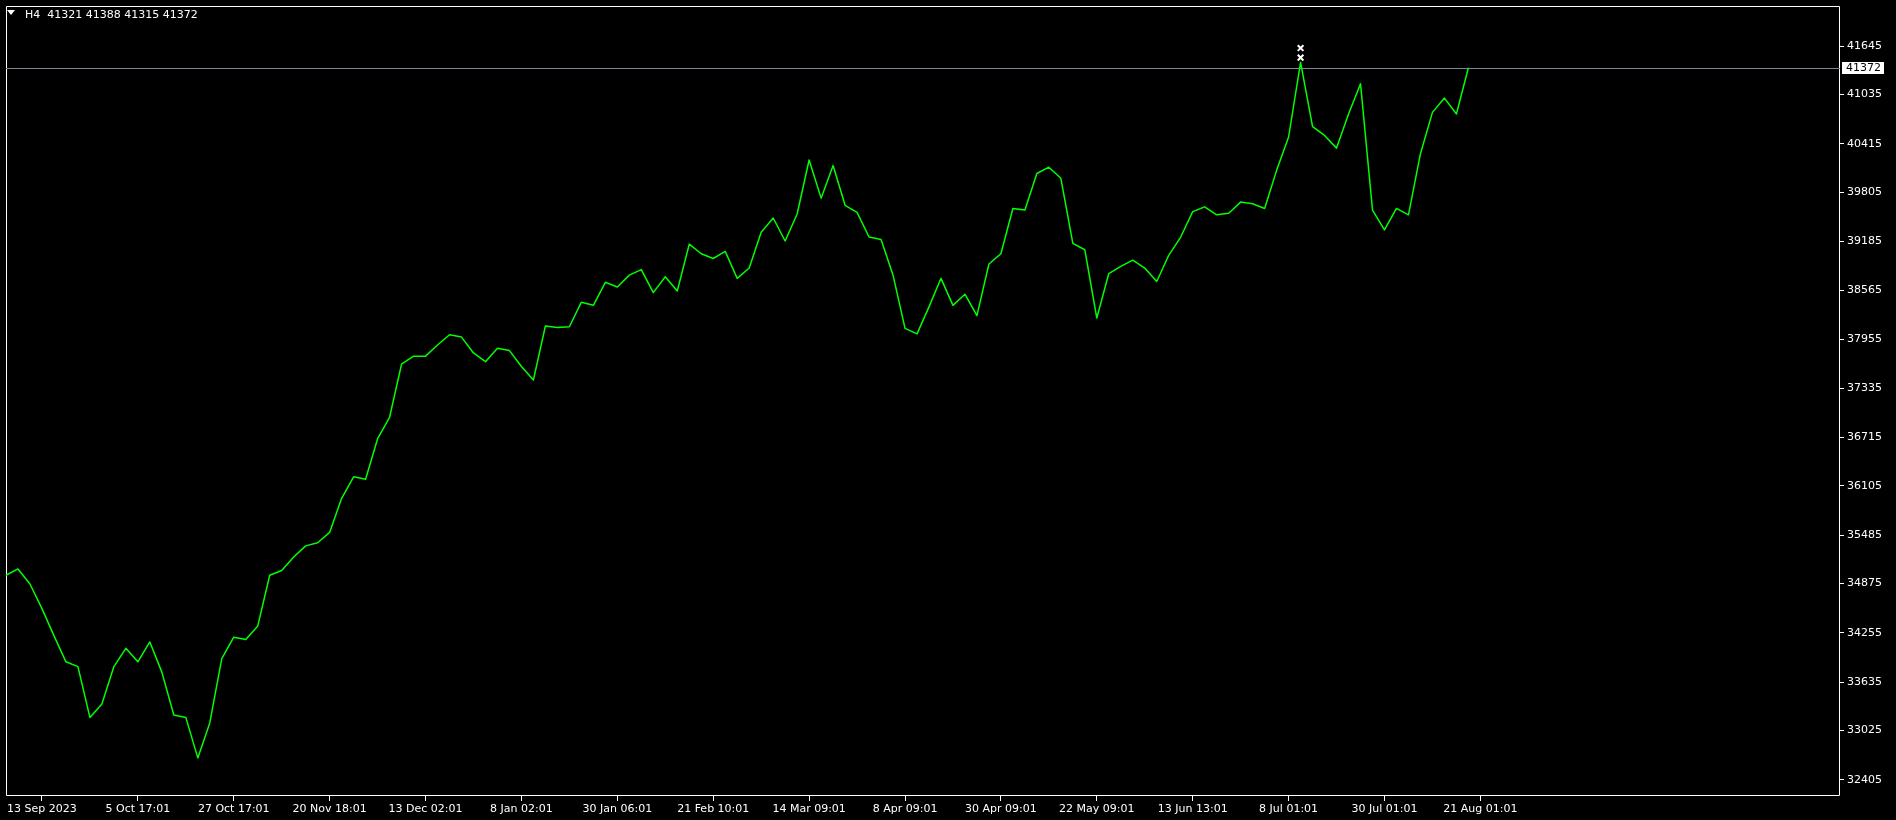  What do you see at coordinates (1864, 535) in the screenshot?
I see `y-tick-label: 35485` at bounding box center [1864, 535].